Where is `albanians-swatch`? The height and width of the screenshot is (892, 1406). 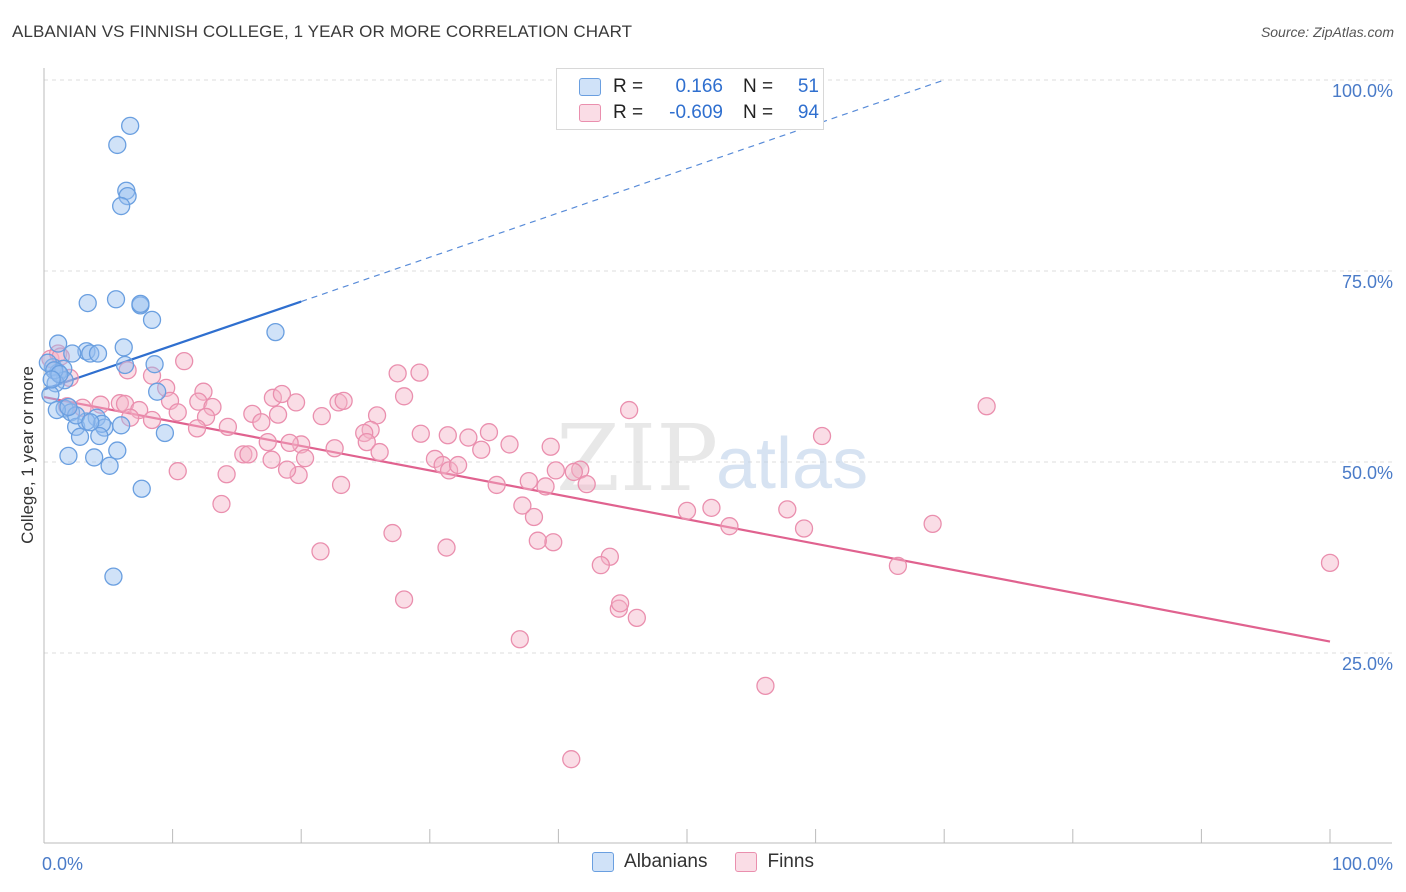
albanians-swatch is located at coordinates (590, 87).